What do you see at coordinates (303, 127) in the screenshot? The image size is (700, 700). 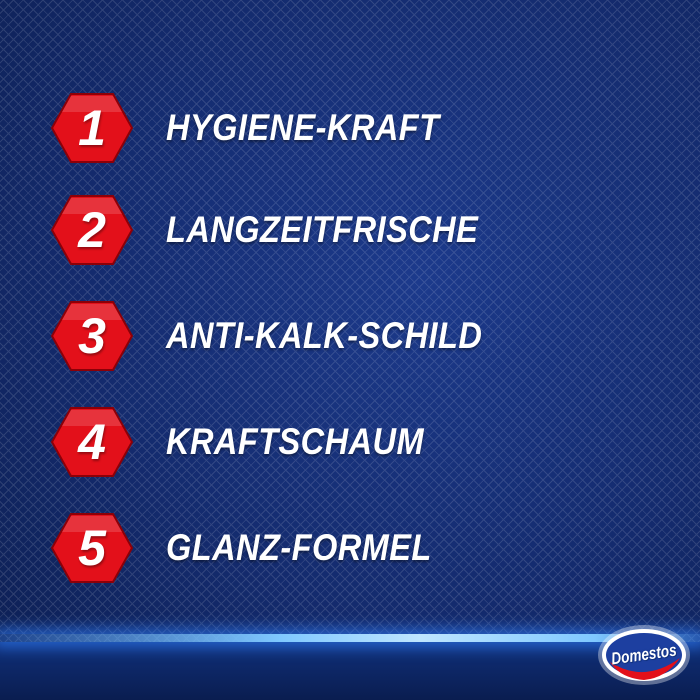 I see `feature-label: HYGIENE-KRAFT` at bounding box center [303, 127].